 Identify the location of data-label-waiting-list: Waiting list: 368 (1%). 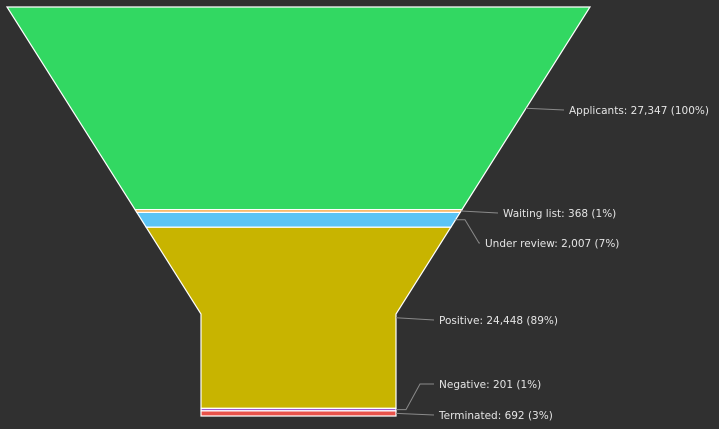
(559, 214).